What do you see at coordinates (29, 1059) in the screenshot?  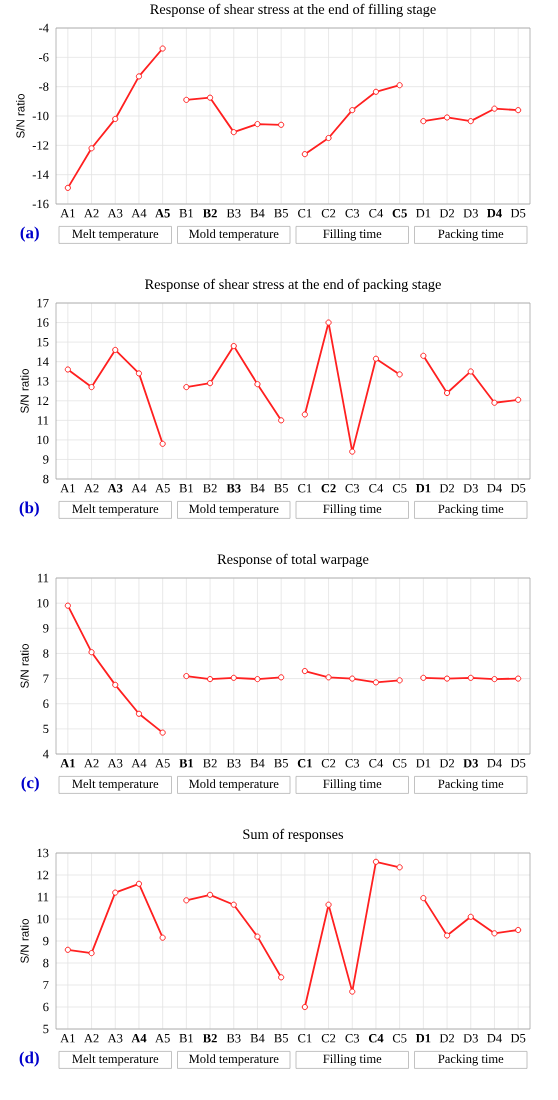 I see `text: (d)` at bounding box center [29, 1059].